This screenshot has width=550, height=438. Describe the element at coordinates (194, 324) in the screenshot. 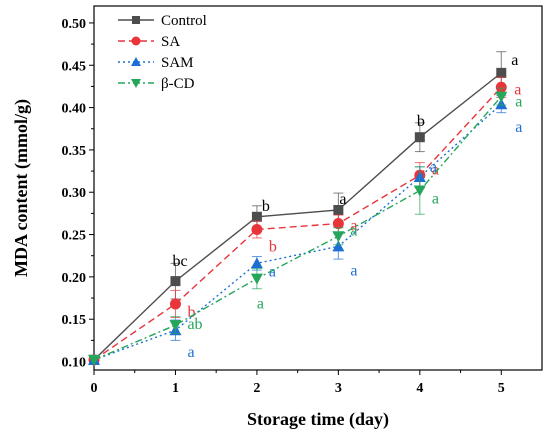

I see `significance-label: ab` at that location.